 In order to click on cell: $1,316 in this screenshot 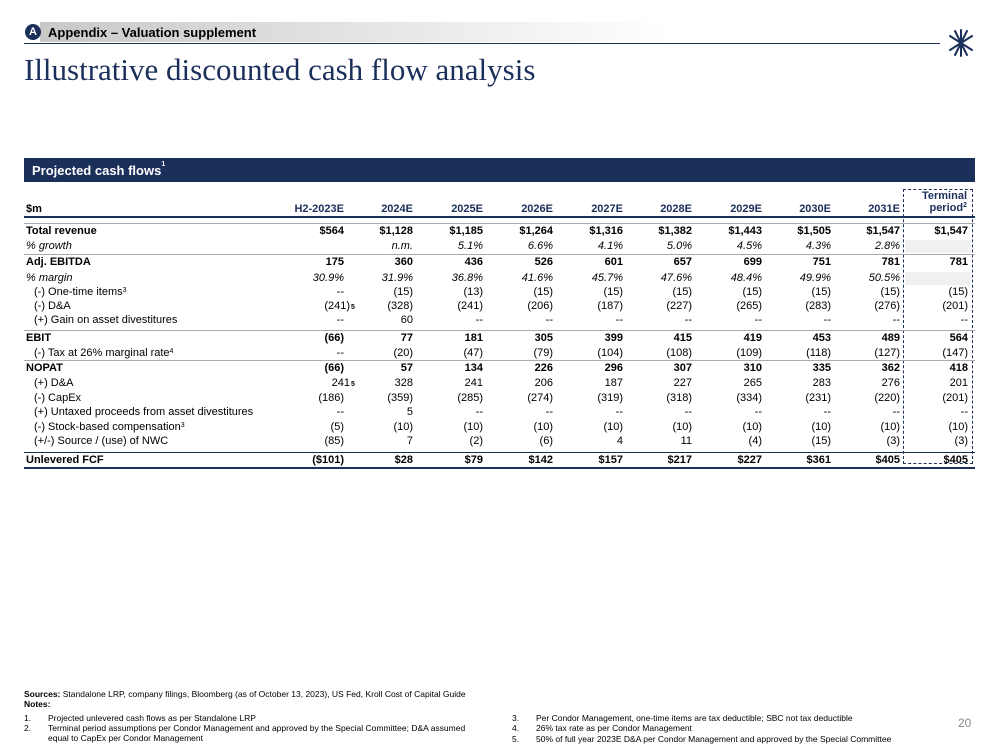, I will do `click(583, 231)`.